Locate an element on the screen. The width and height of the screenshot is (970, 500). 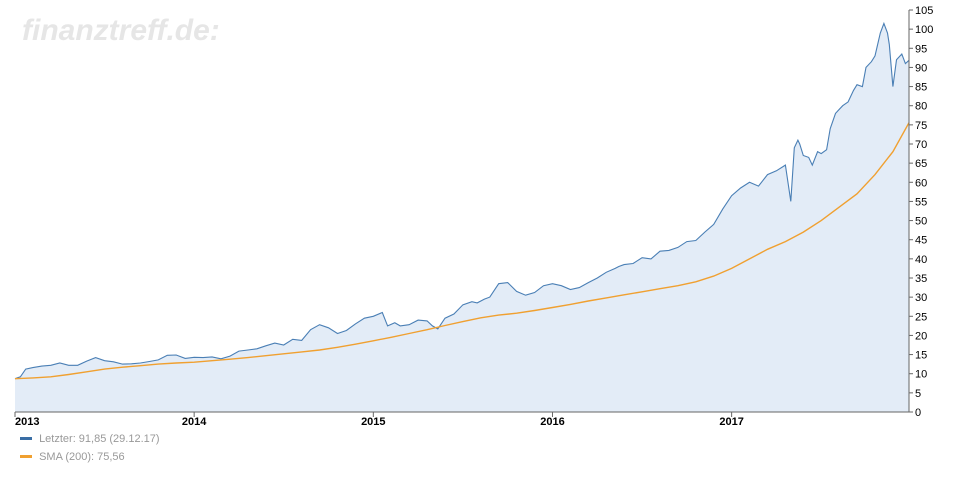
x-tick-label: 2016 is located at coordinates (552, 422).